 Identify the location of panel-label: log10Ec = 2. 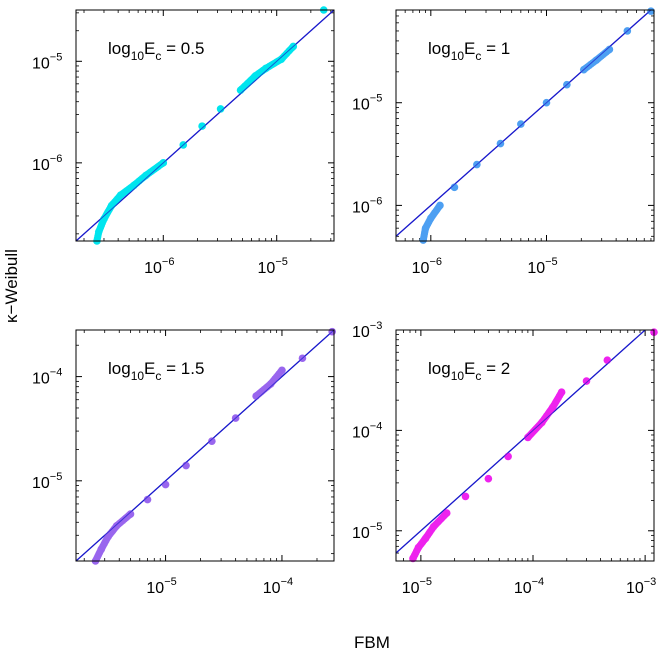
(469, 371).